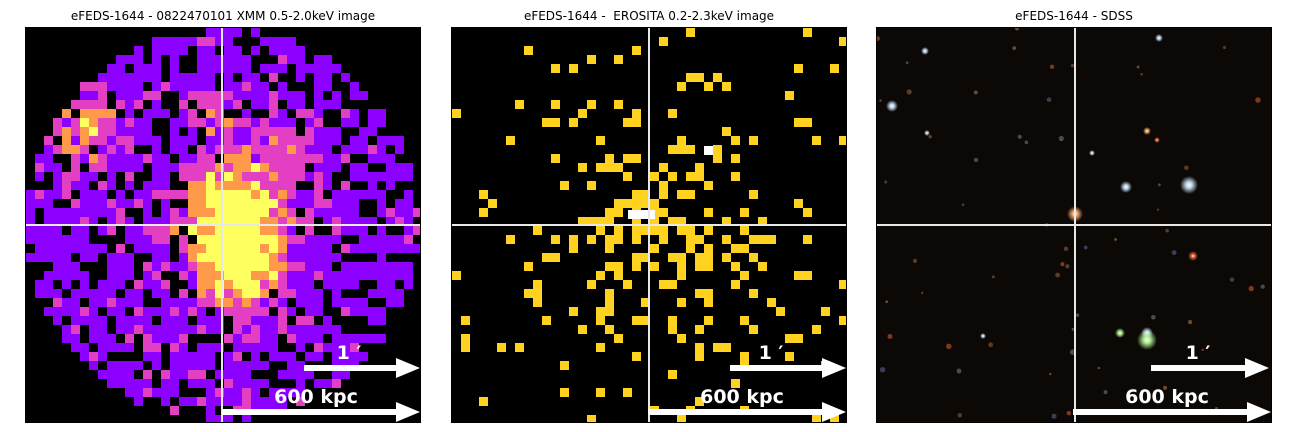  Describe the element at coordinates (1074, 16) in the screenshot. I see `sdss-panel-title: eFEDS-1644 - SDSS` at that location.